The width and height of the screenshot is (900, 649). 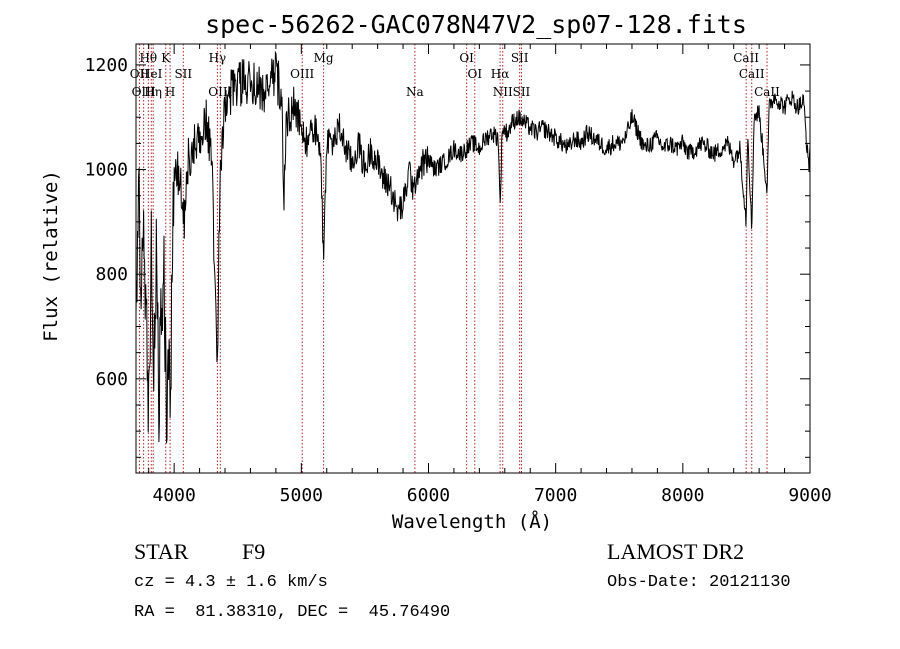 What do you see at coordinates (324, 58) in the screenshot?
I see `line-marker-label: Mg` at bounding box center [324, 58].